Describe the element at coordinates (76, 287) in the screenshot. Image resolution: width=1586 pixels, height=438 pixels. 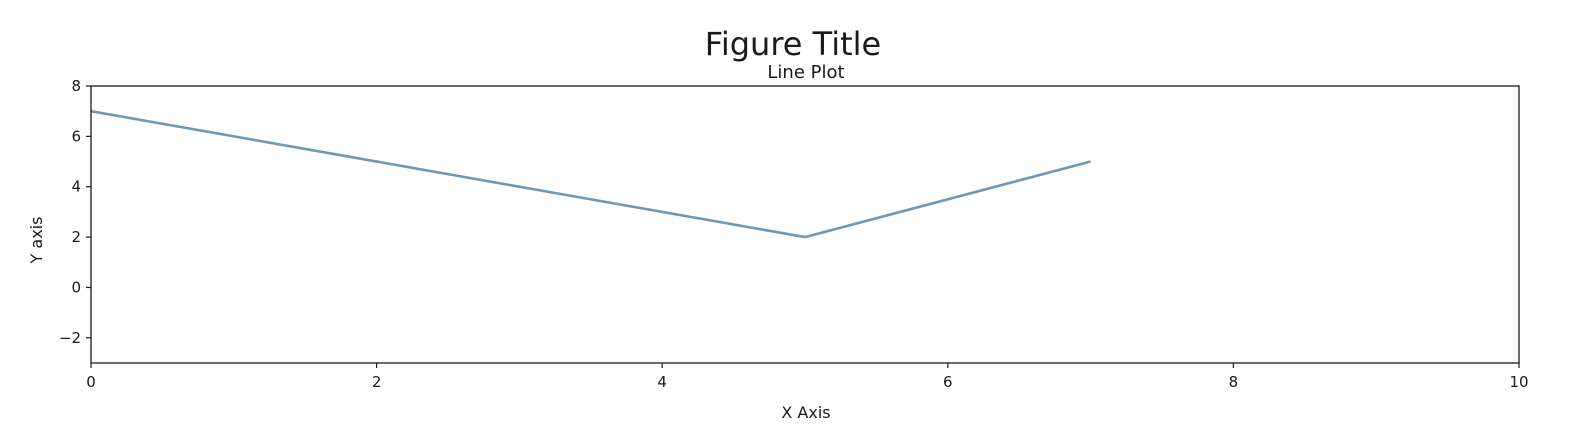
I see `y-tick-label: 0` at that location.